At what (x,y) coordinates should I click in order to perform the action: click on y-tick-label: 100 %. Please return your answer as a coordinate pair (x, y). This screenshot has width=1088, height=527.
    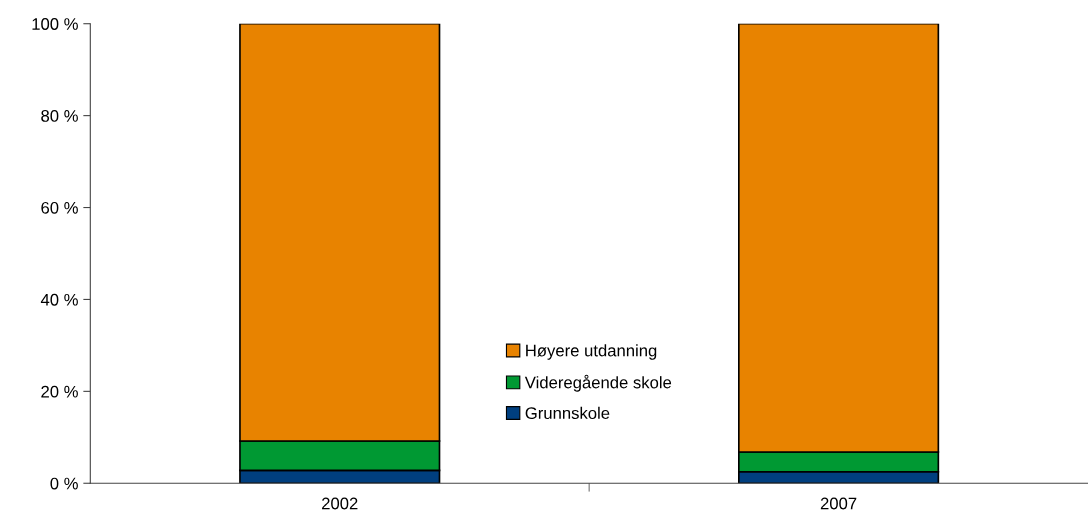
    Looking at the image, I should click on (55, 24).